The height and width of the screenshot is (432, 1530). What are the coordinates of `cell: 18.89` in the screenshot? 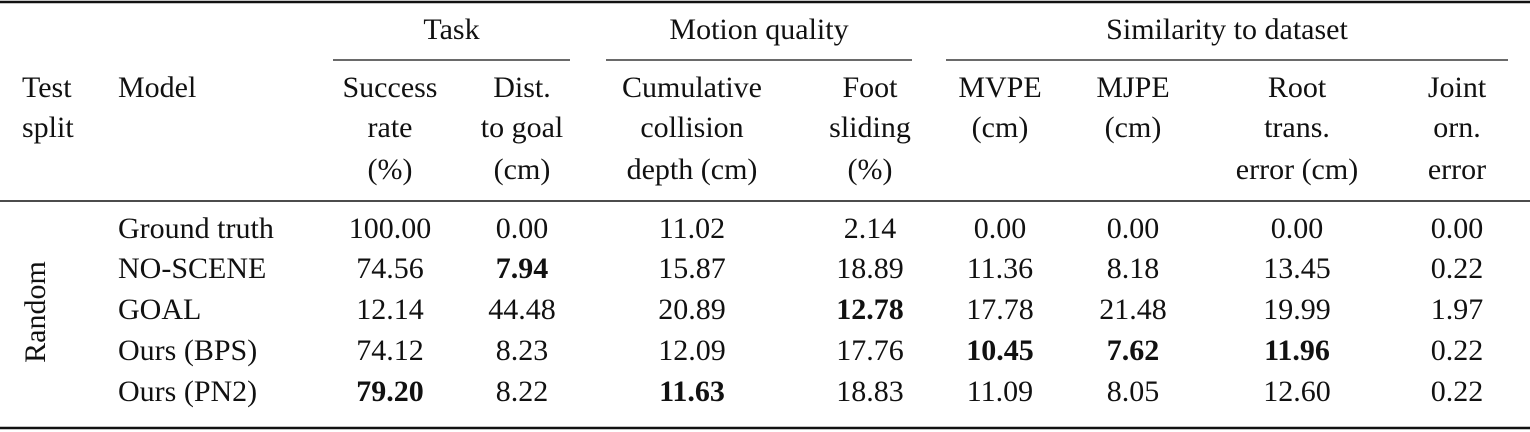 It's located at (870, 268).